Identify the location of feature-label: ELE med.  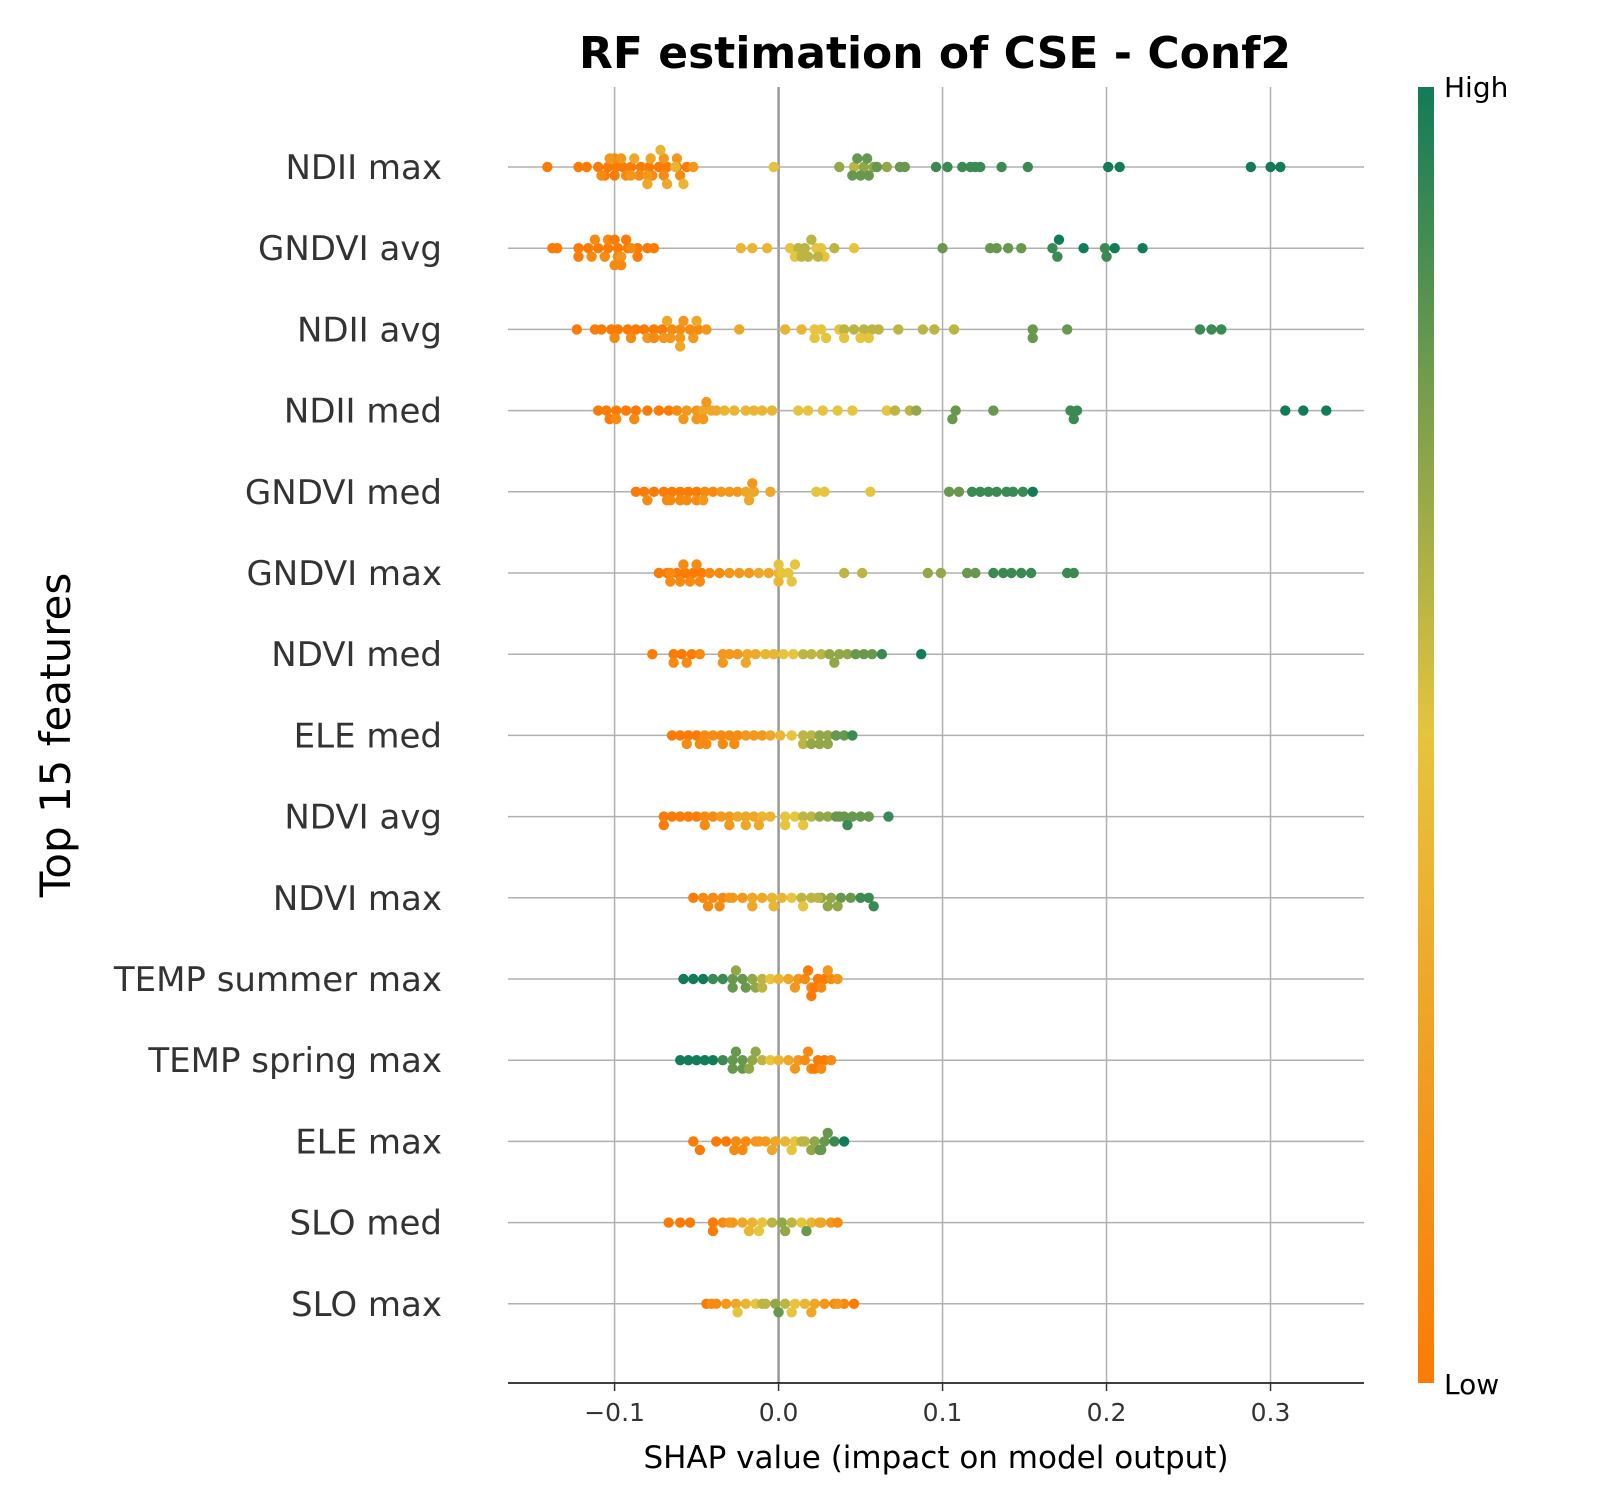
(368, 736).